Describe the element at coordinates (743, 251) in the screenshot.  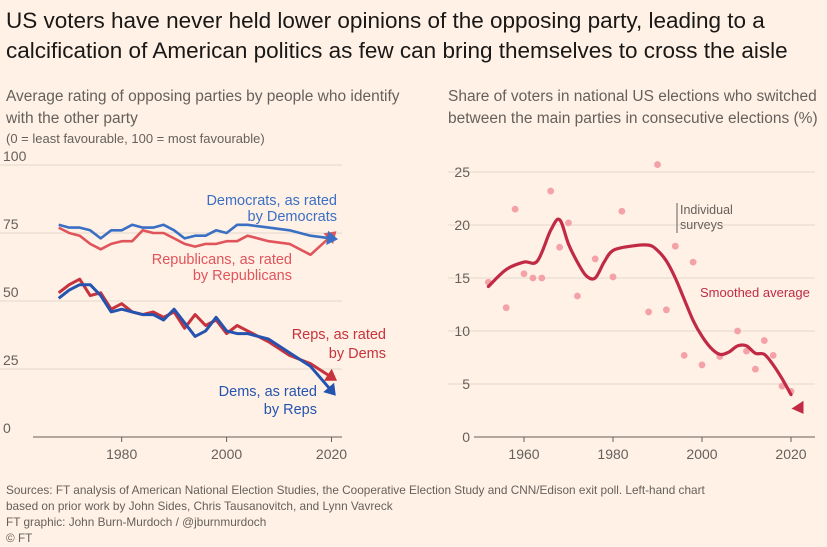
I see `right-chart-labels: Individual surveys Smoothed average` at that location.